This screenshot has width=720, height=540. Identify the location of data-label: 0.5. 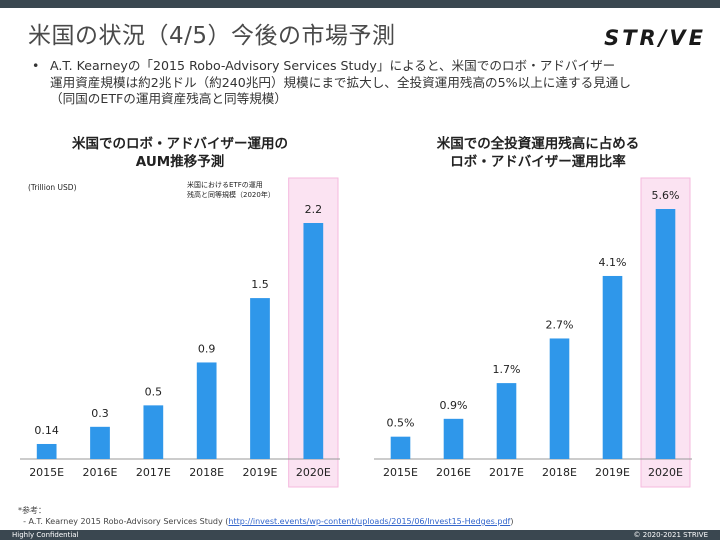
(154, 391).